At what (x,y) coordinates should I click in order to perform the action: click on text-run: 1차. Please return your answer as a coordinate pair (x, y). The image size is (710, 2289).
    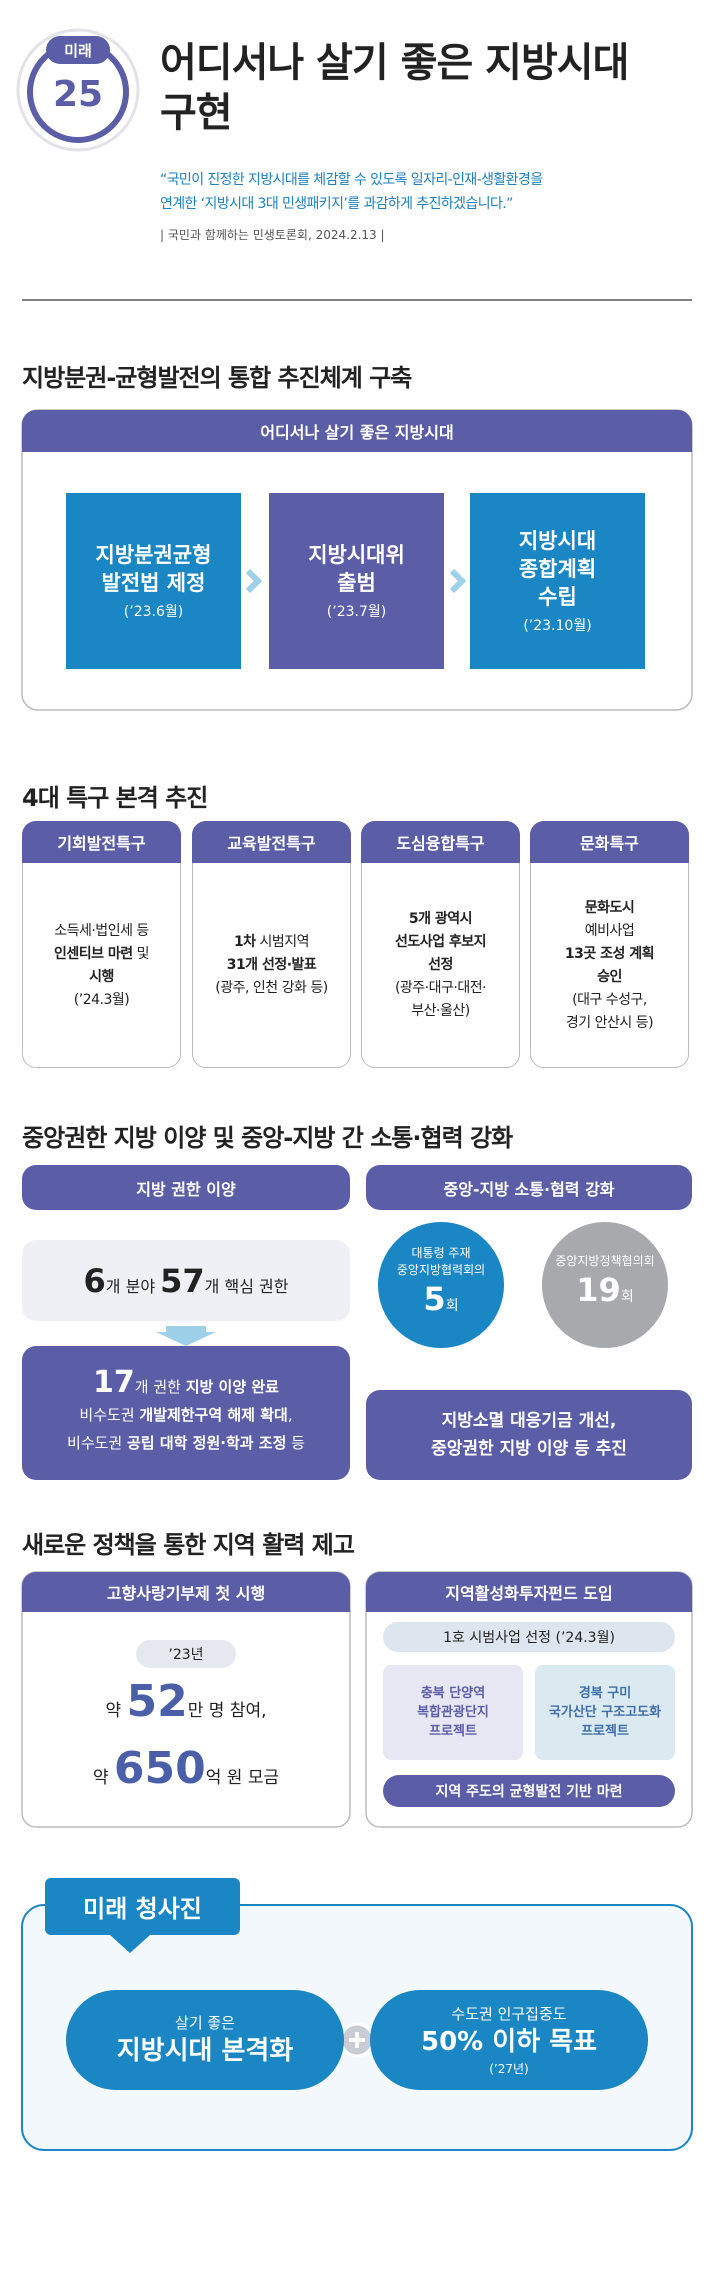
    Looking at the image, I should click on (244, 942).